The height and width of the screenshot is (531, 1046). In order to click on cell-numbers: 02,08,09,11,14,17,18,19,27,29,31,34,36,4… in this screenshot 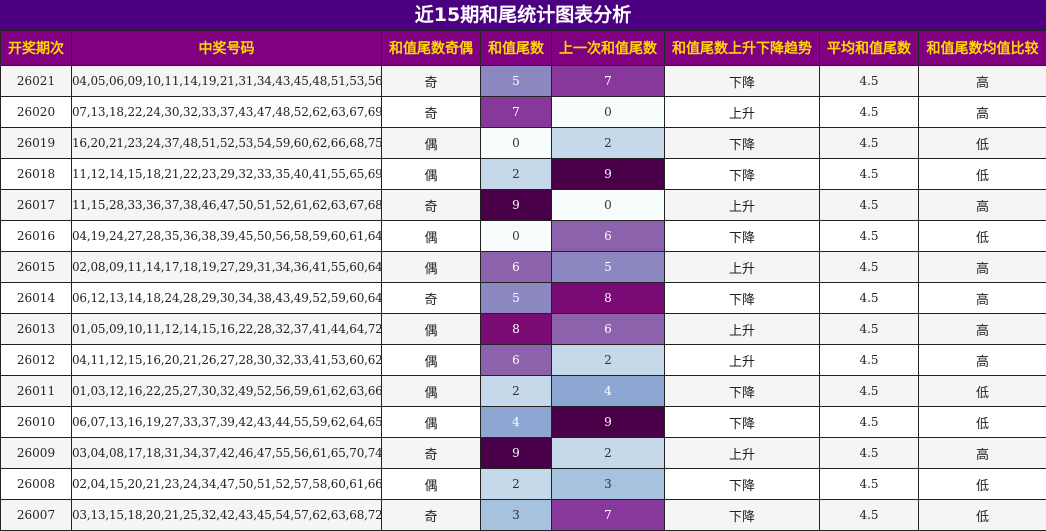, I will do `click(227, 267)`.